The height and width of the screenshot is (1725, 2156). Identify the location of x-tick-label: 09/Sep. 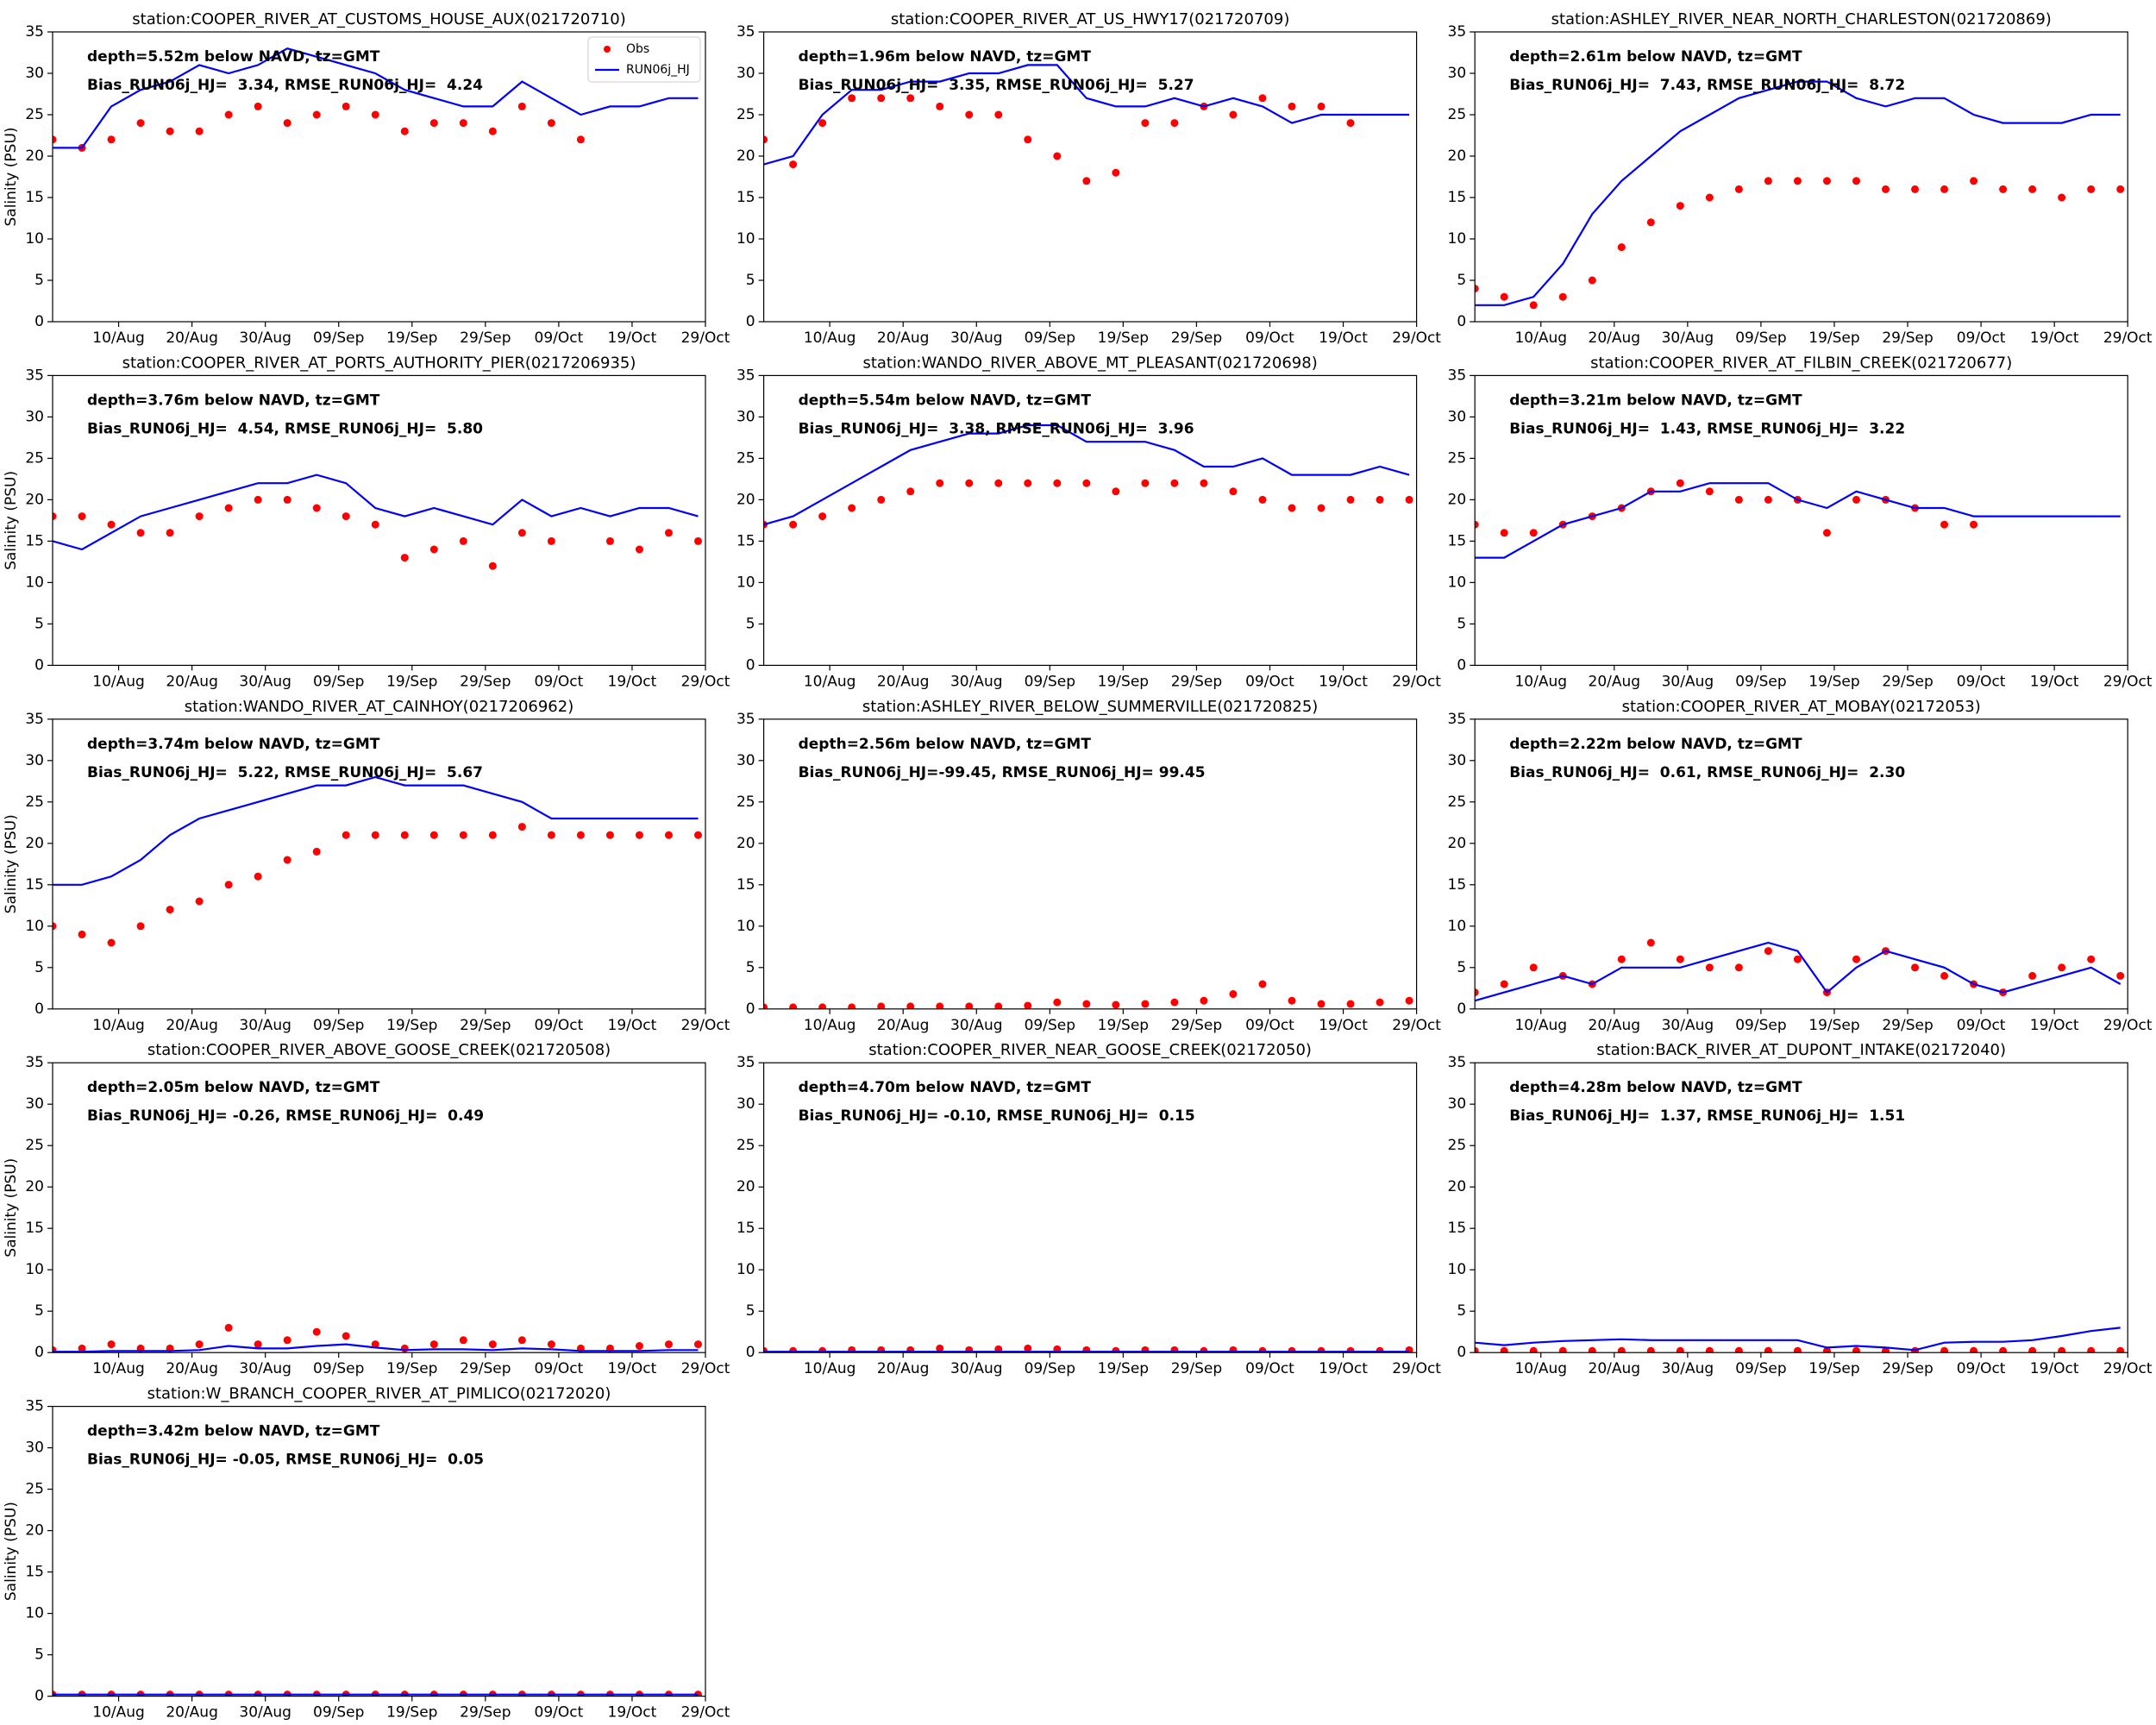
(1760, 338).